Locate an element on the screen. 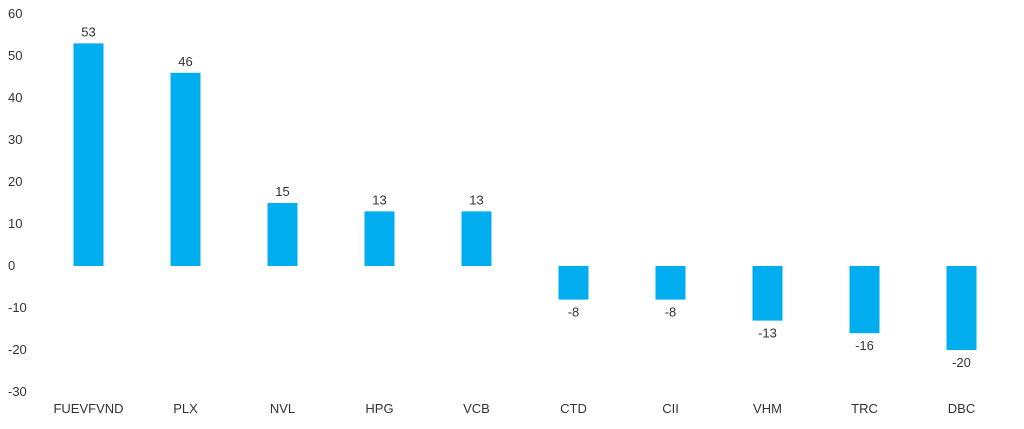 Image resolution: width=1024 pixels, height=429 pixels. bar-fuevfvnd is located at coordinates (88, 155).